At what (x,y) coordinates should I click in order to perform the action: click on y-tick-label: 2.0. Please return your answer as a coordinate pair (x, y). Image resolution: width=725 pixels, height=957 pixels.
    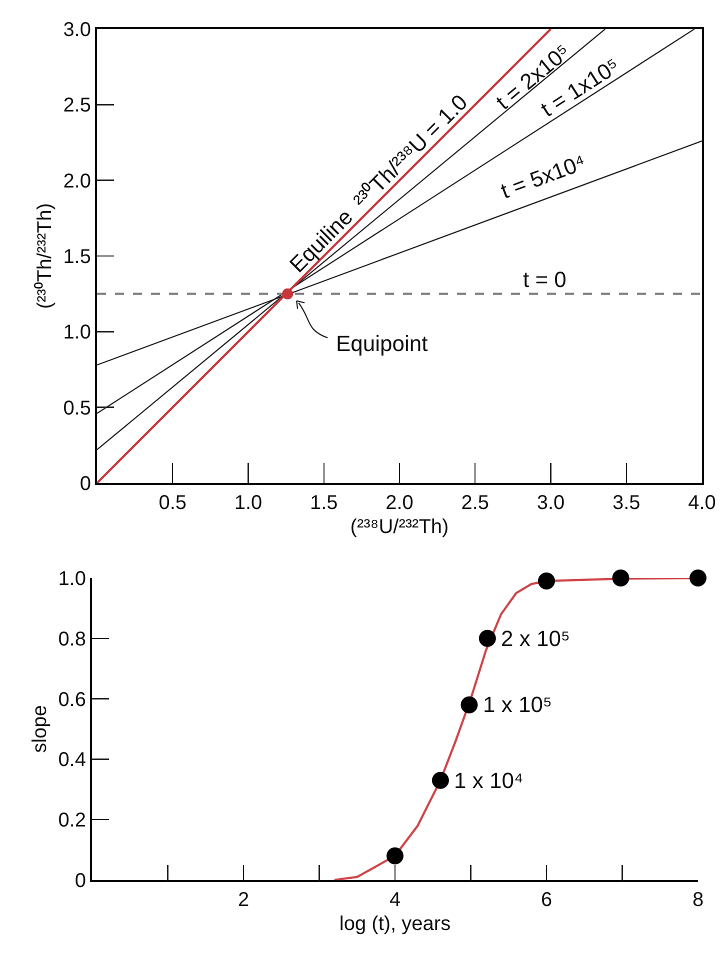
    Looking at the image, I should click on (77, 181).